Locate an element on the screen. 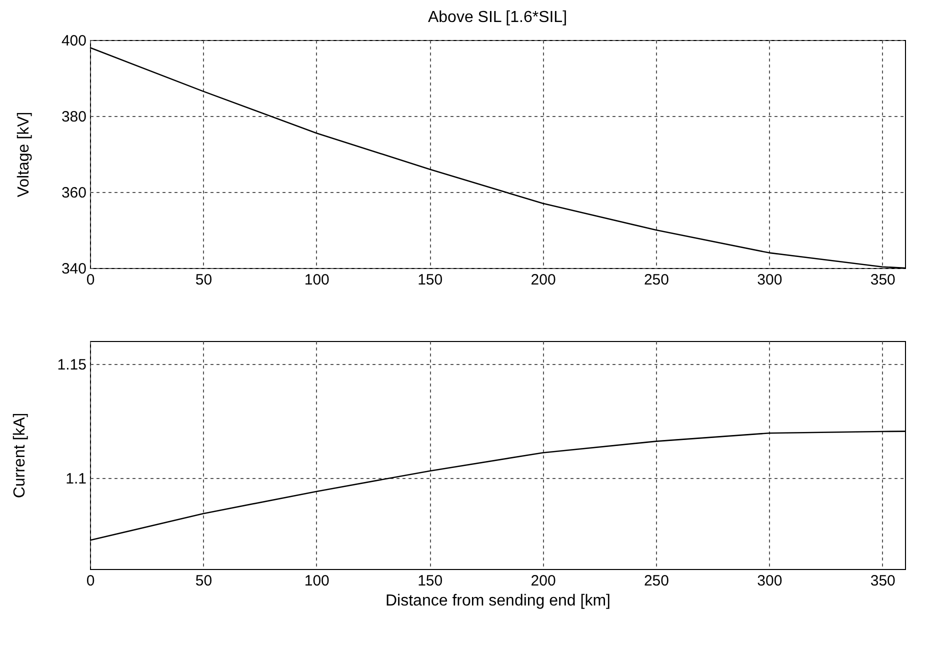  y-tick-label: 360 is located at coordinates (73, 193).